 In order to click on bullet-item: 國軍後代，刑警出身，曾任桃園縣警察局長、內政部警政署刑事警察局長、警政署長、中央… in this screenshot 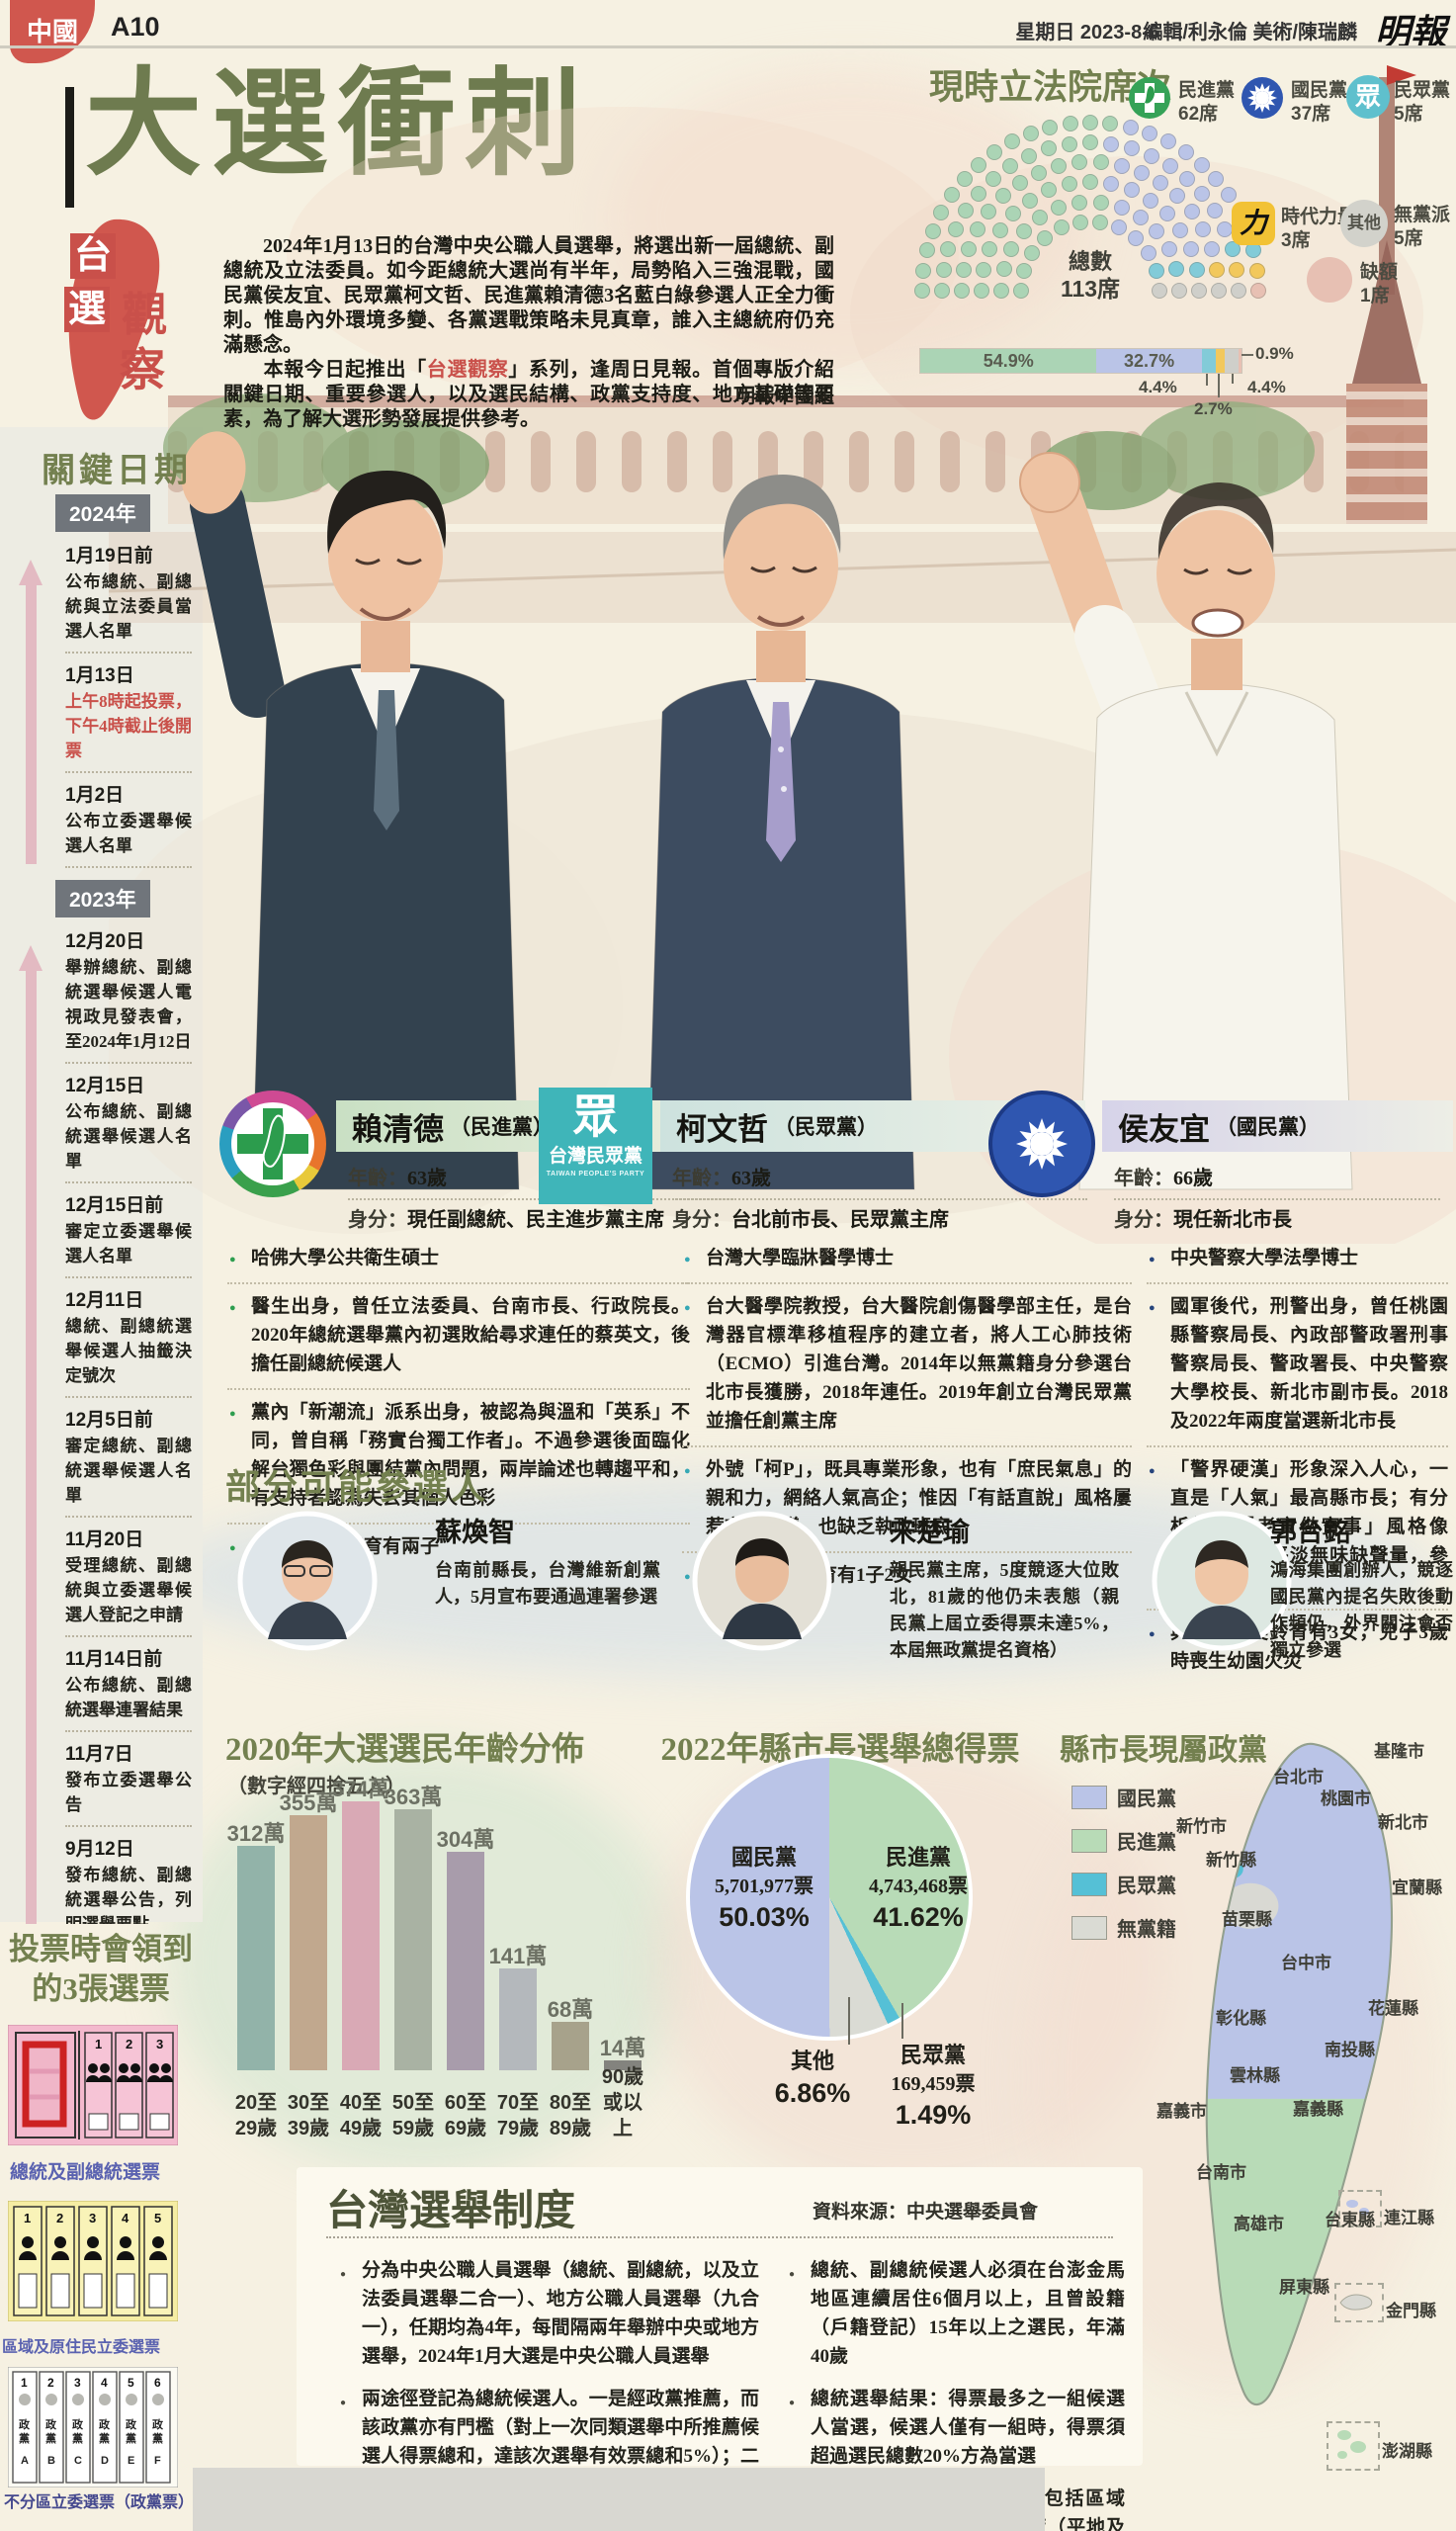, I will do `click(1297, 1365)`.